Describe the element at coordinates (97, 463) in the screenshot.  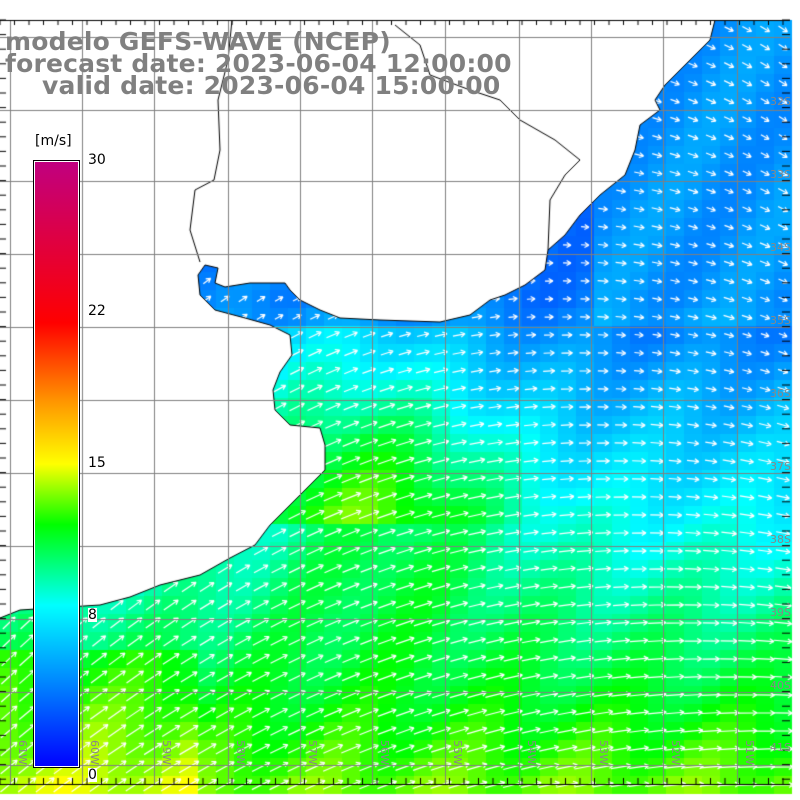
I see `colorbar-tick-15: 15` at that location.